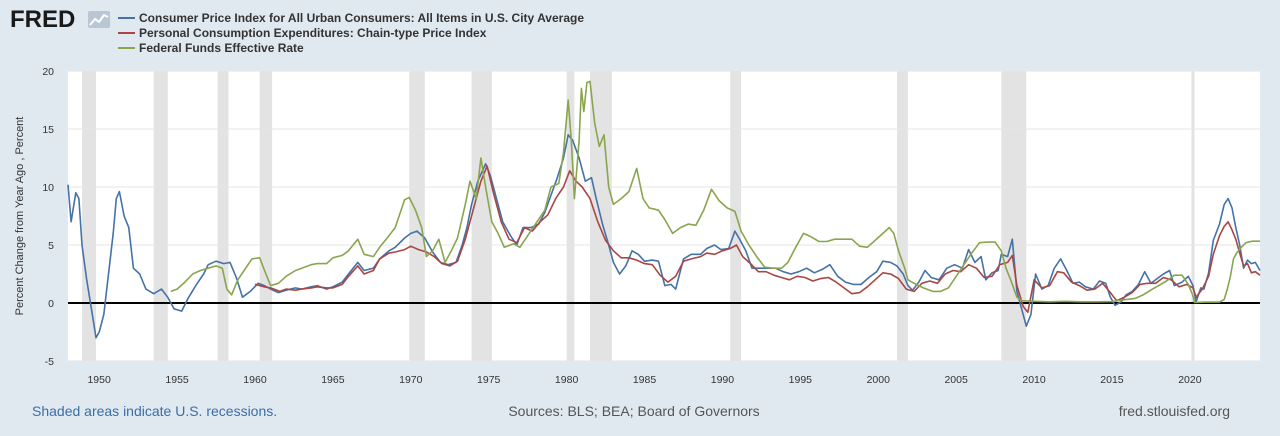 The image size is (1280, 436). Describe the element at coordinates (48, 188) in the screenshot. I see `y-tick-label: 10` at that location.